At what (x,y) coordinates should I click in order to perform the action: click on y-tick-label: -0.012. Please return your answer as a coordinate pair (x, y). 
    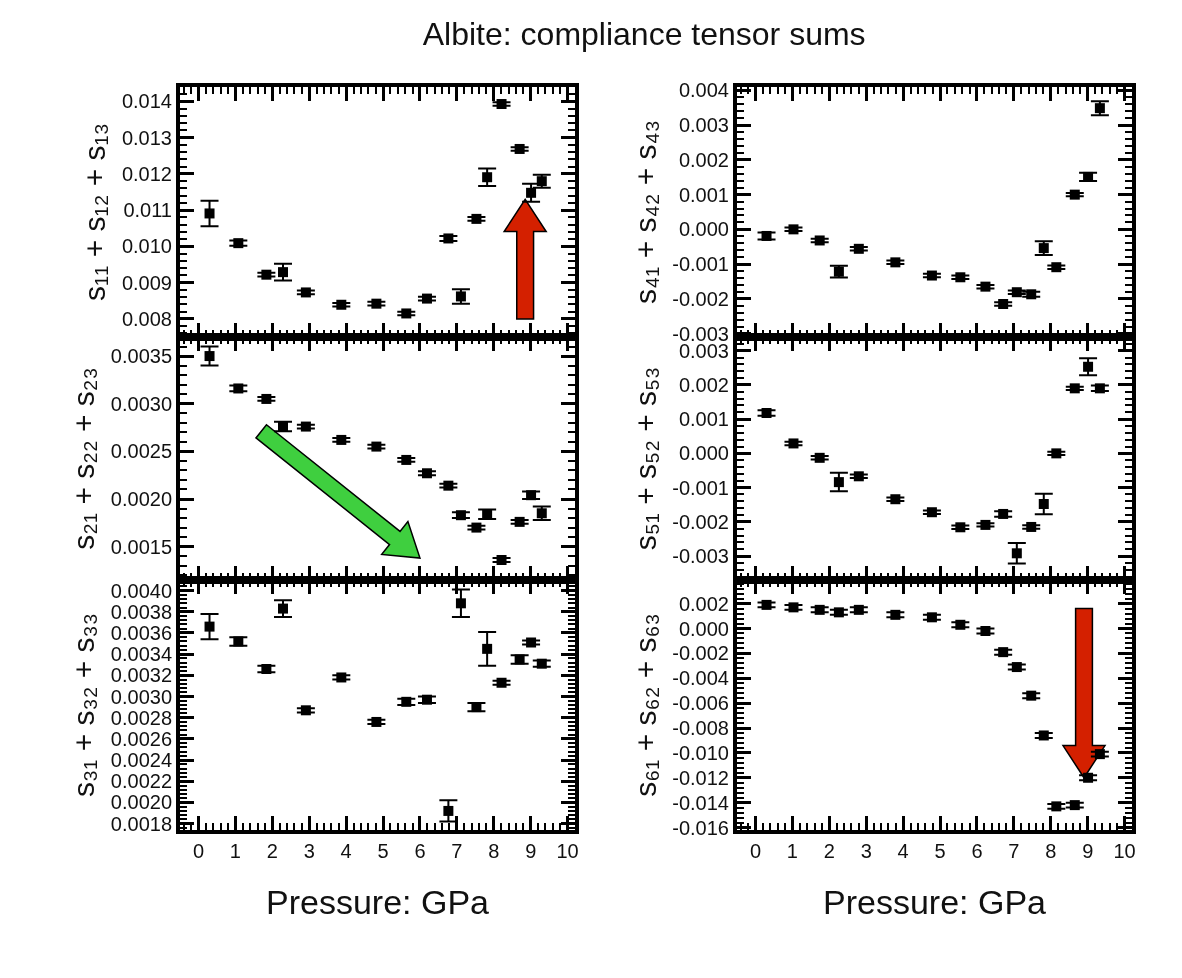
    Looking at the image, I should click on (700, 777).